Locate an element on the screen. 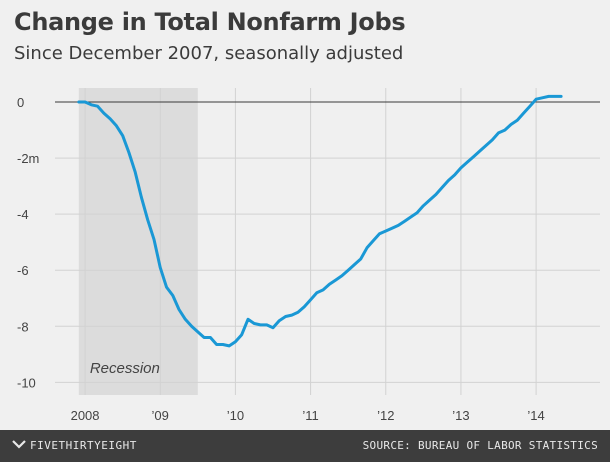 The width and height of the screenshot is (610, 462). recession-label: Recession is located at coordinates (125, 368).